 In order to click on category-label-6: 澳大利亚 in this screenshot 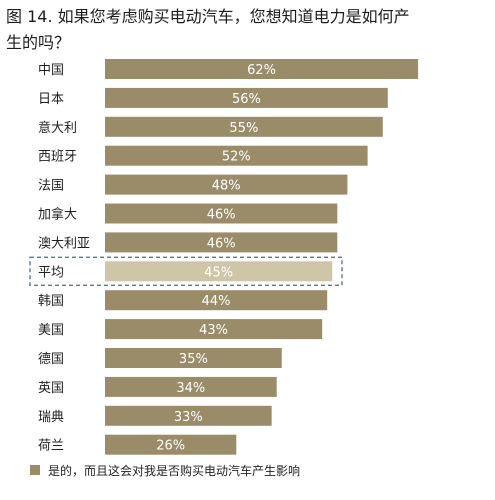, I will do `click(64, 243)`.